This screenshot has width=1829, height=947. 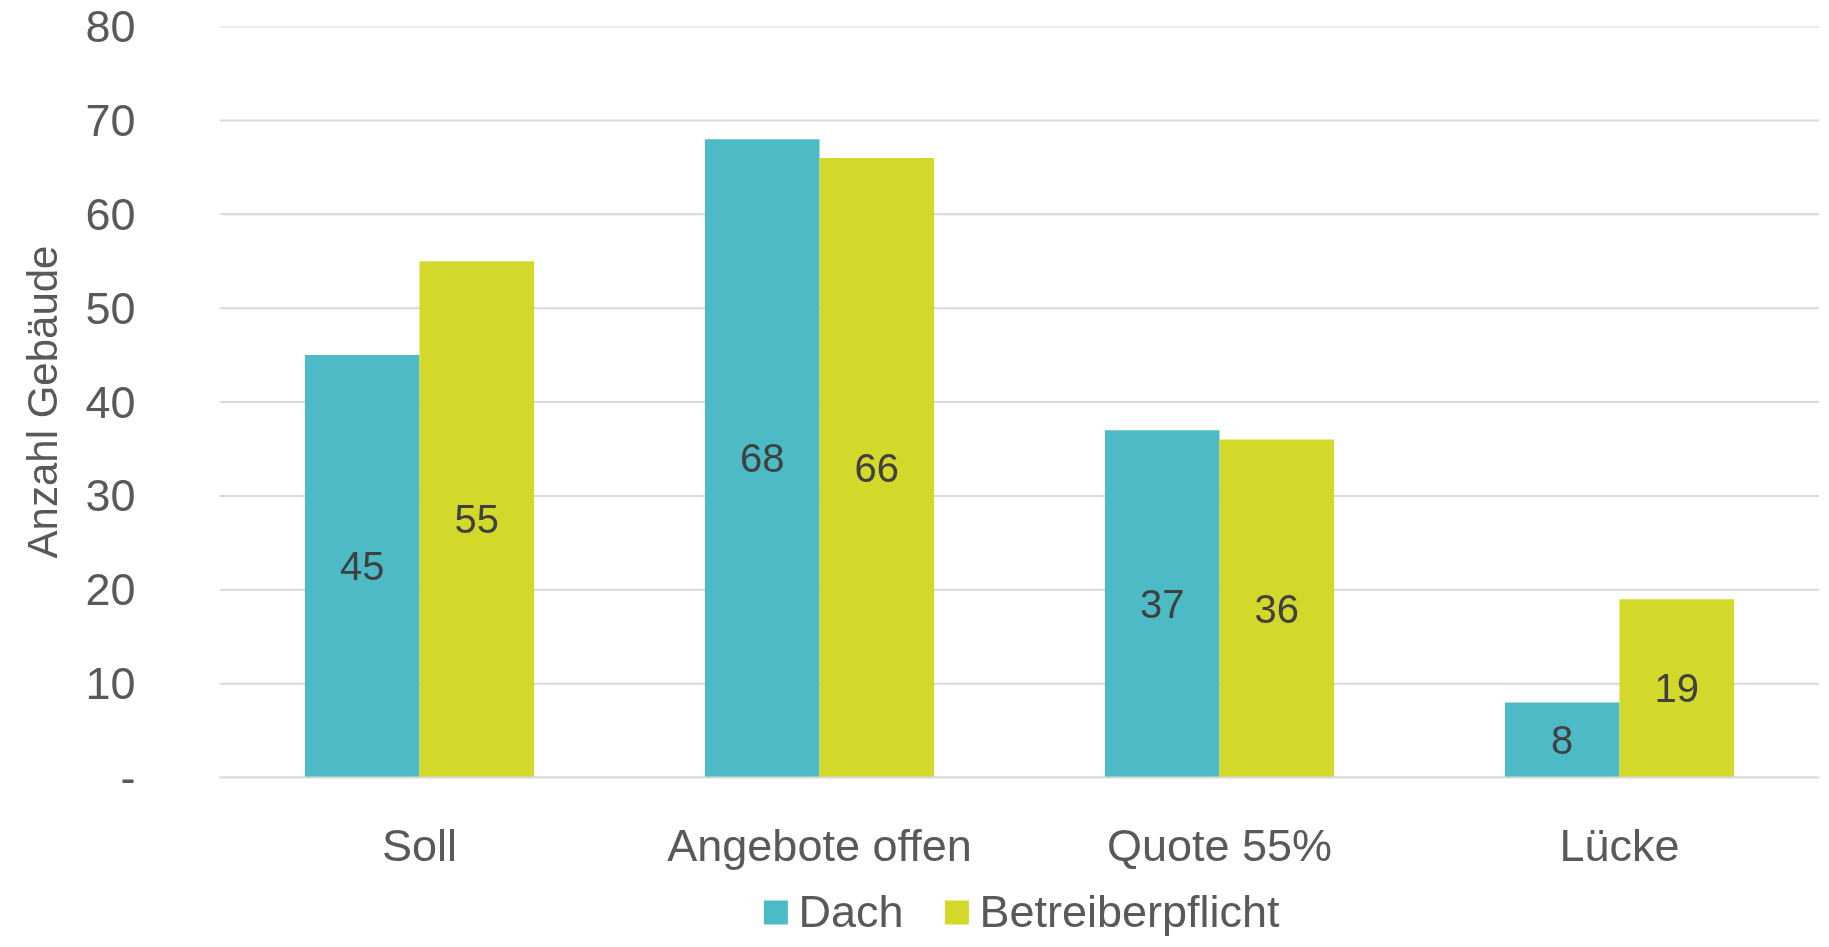 What do you see at coordinates (110, 26) in the screenshot?
I see `y-tick-label: 80` at bounding box center [110, 26].